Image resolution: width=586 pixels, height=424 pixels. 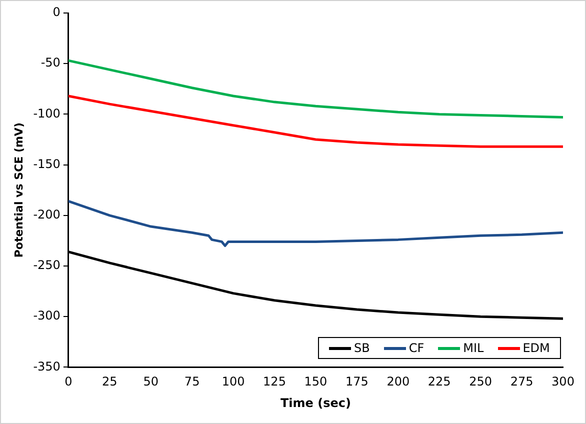 I want to click on y-tick-label: -50, so click(x=50, y=63).